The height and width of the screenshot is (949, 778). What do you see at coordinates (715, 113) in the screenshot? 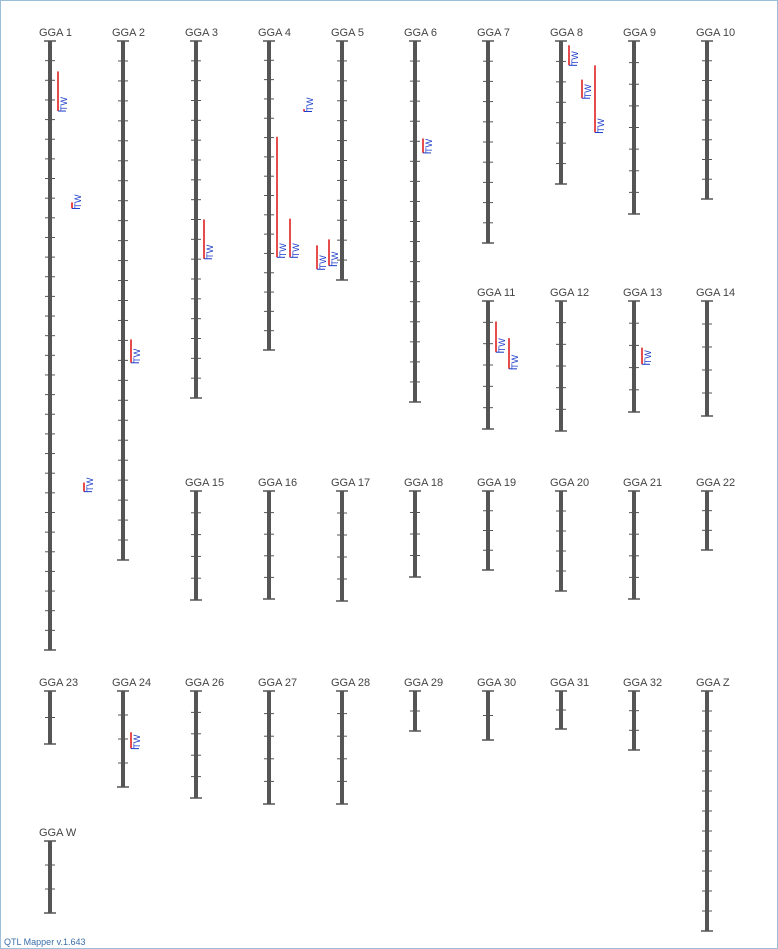
I see `chromosome-group: GGA 10` at bounding box center [715, 113].